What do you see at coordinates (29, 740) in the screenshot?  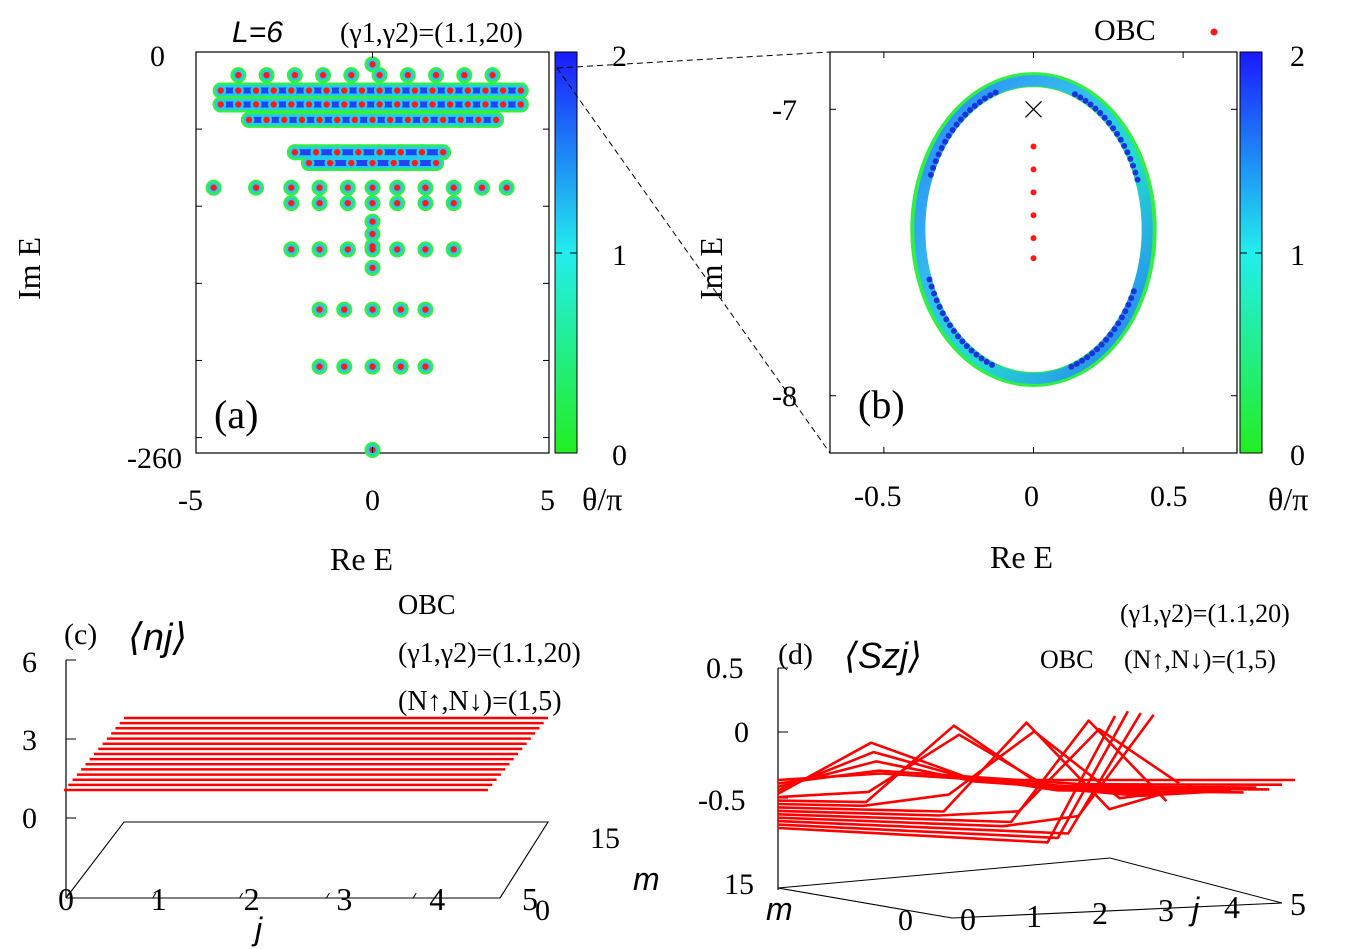 I see `panel-c-ztick-1: 3` at bounding box center [29, 740].